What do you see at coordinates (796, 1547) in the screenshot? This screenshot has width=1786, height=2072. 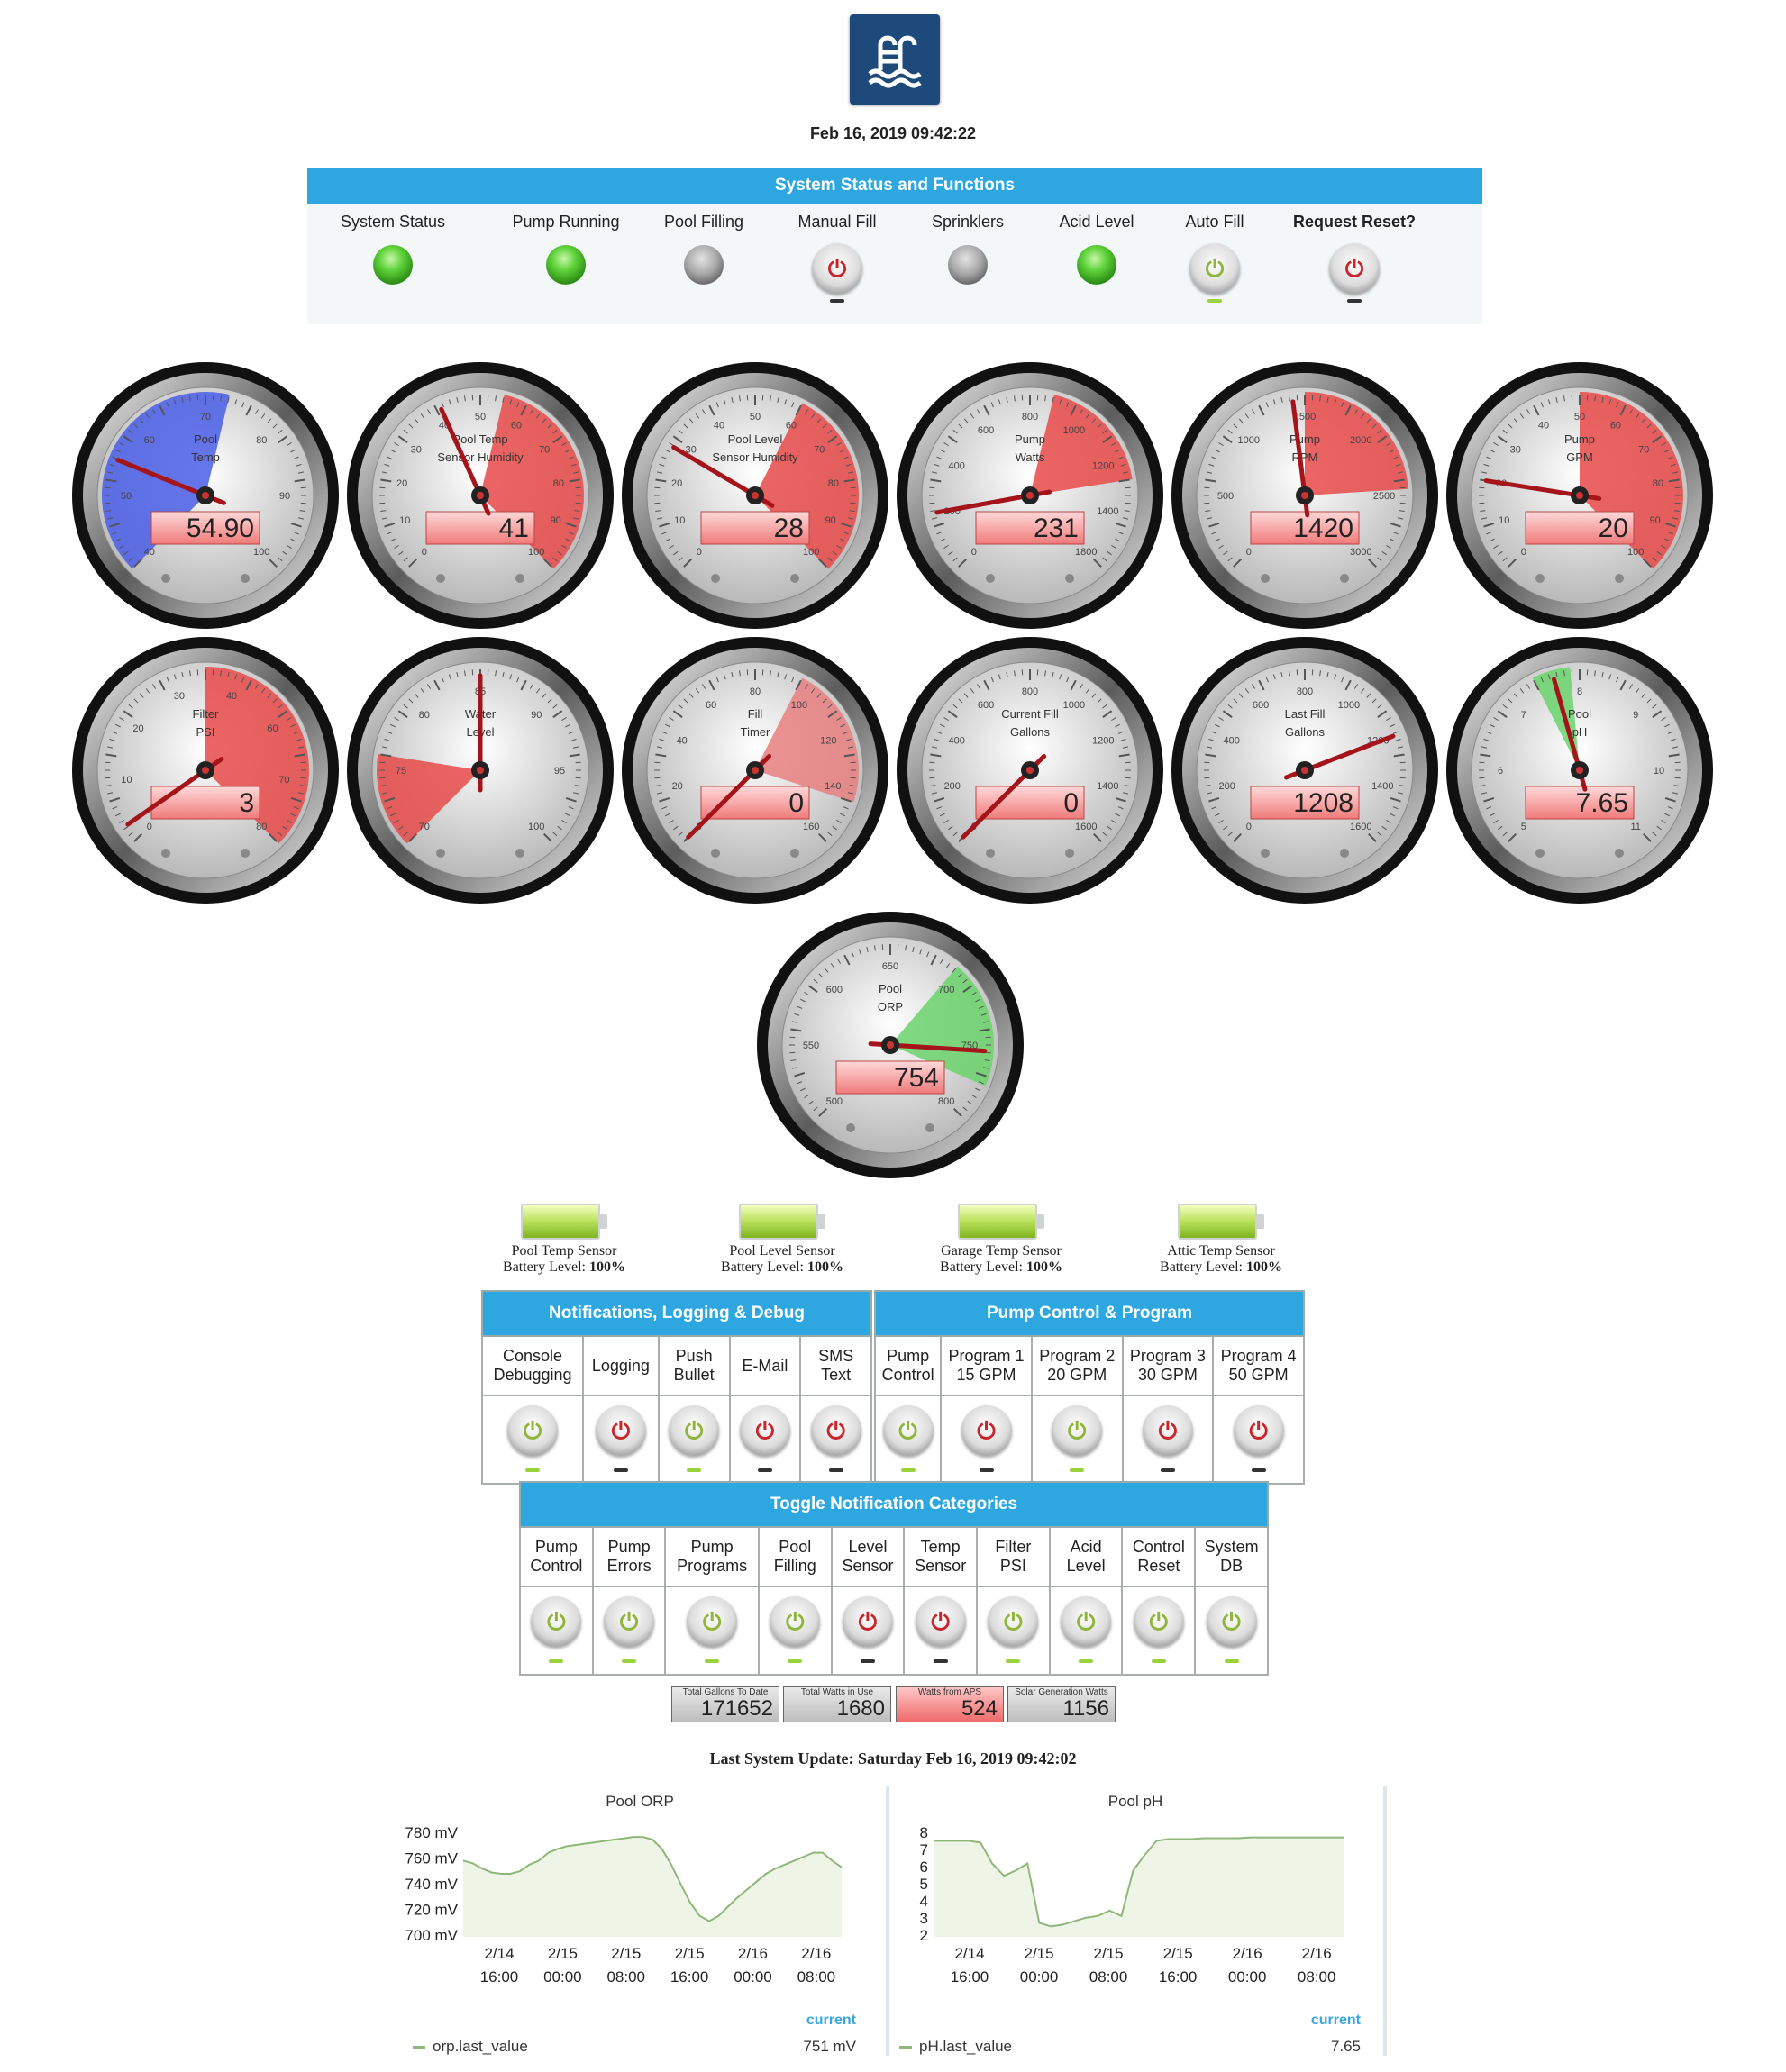 I see `toggle-label-line1: Pool` at bounding box center [796, 1547].